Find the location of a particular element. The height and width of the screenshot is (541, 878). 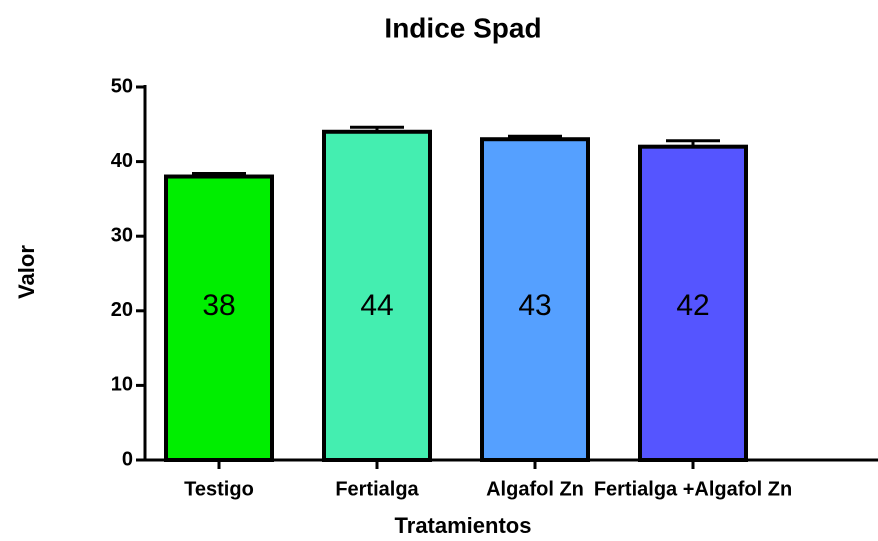

y-axis-label: Valor is located at coordinates (26, 272).